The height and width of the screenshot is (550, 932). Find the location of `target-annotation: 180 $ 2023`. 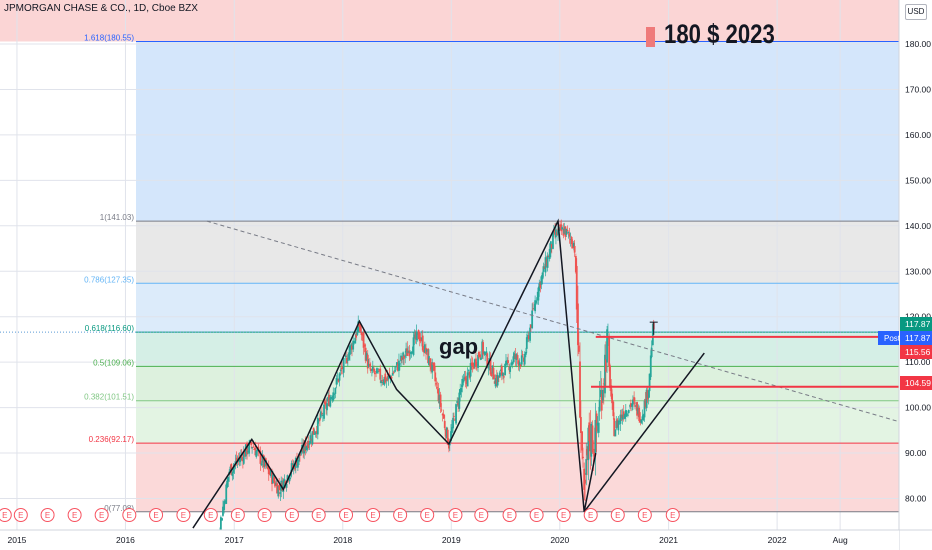

target-annotation: 180 $ 2023 is located at coordinates (719, 34).